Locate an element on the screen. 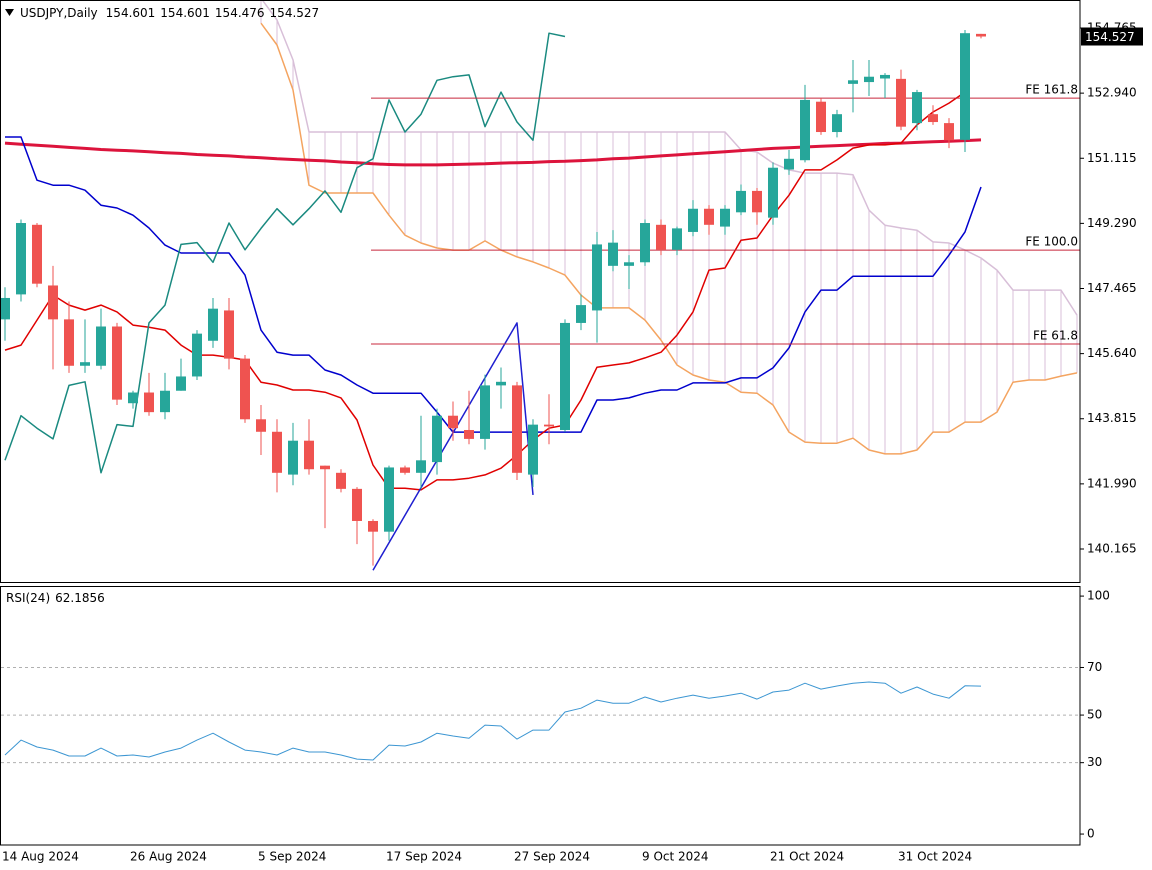  menu-triangle is located at coordinates (9, 12).